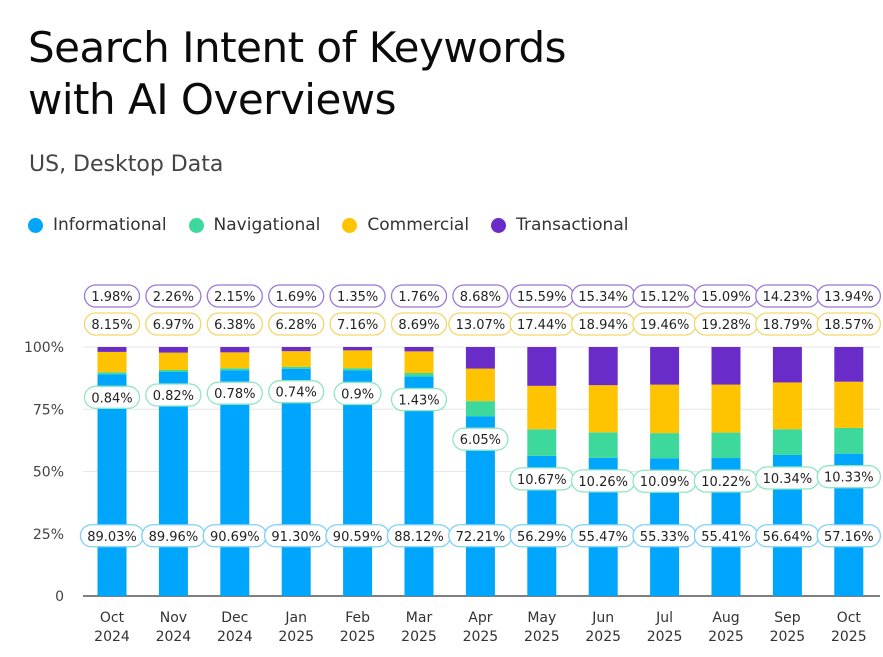 The image size is (883, 657). What do you see at coordinates (48, 410) in the screenshot?
I see `y-tick-label: 75%` at bounding box center [48, 410].